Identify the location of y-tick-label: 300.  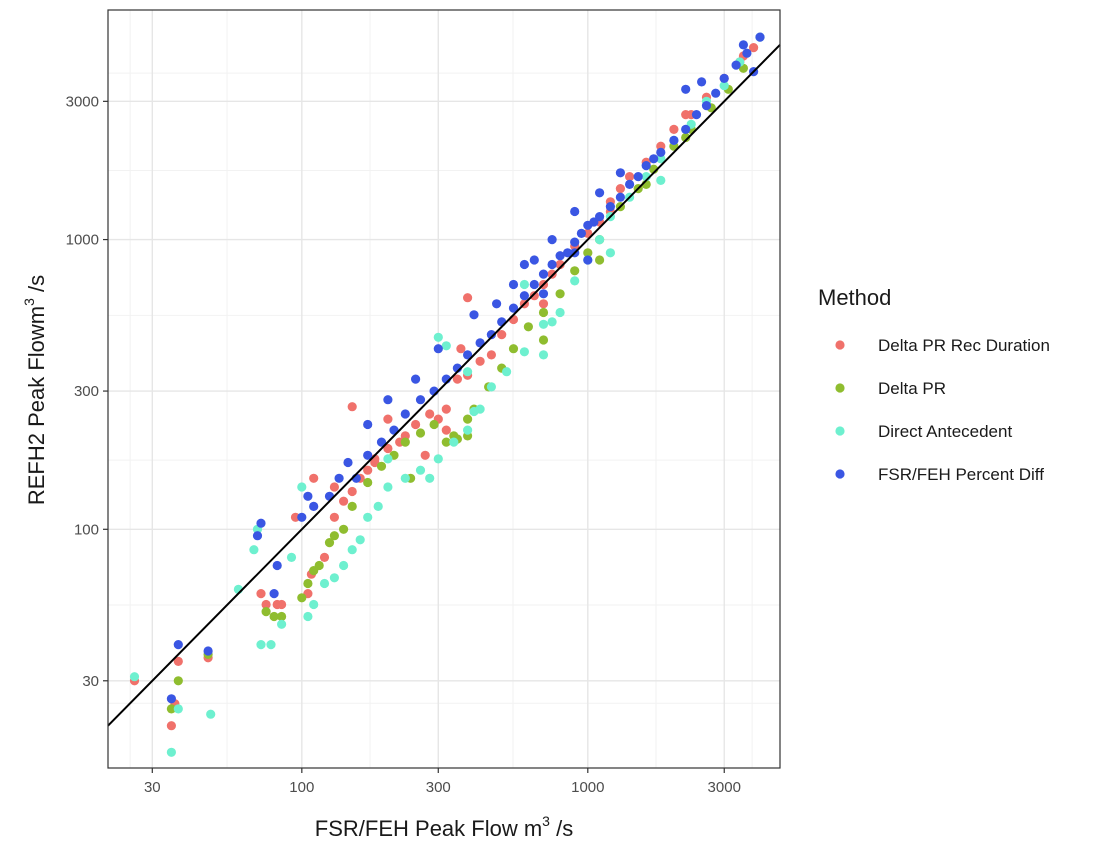
(86, 391).